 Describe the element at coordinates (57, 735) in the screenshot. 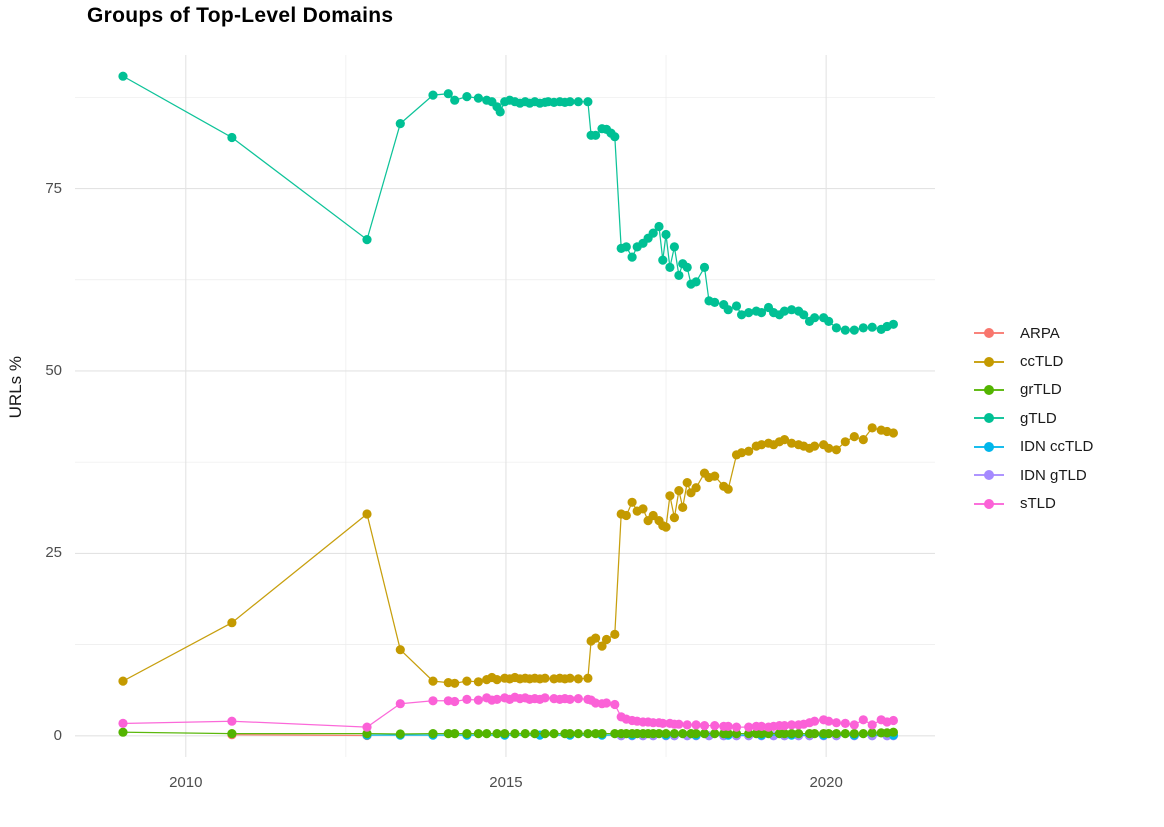

I see `y-tick-label: 0` at that location.